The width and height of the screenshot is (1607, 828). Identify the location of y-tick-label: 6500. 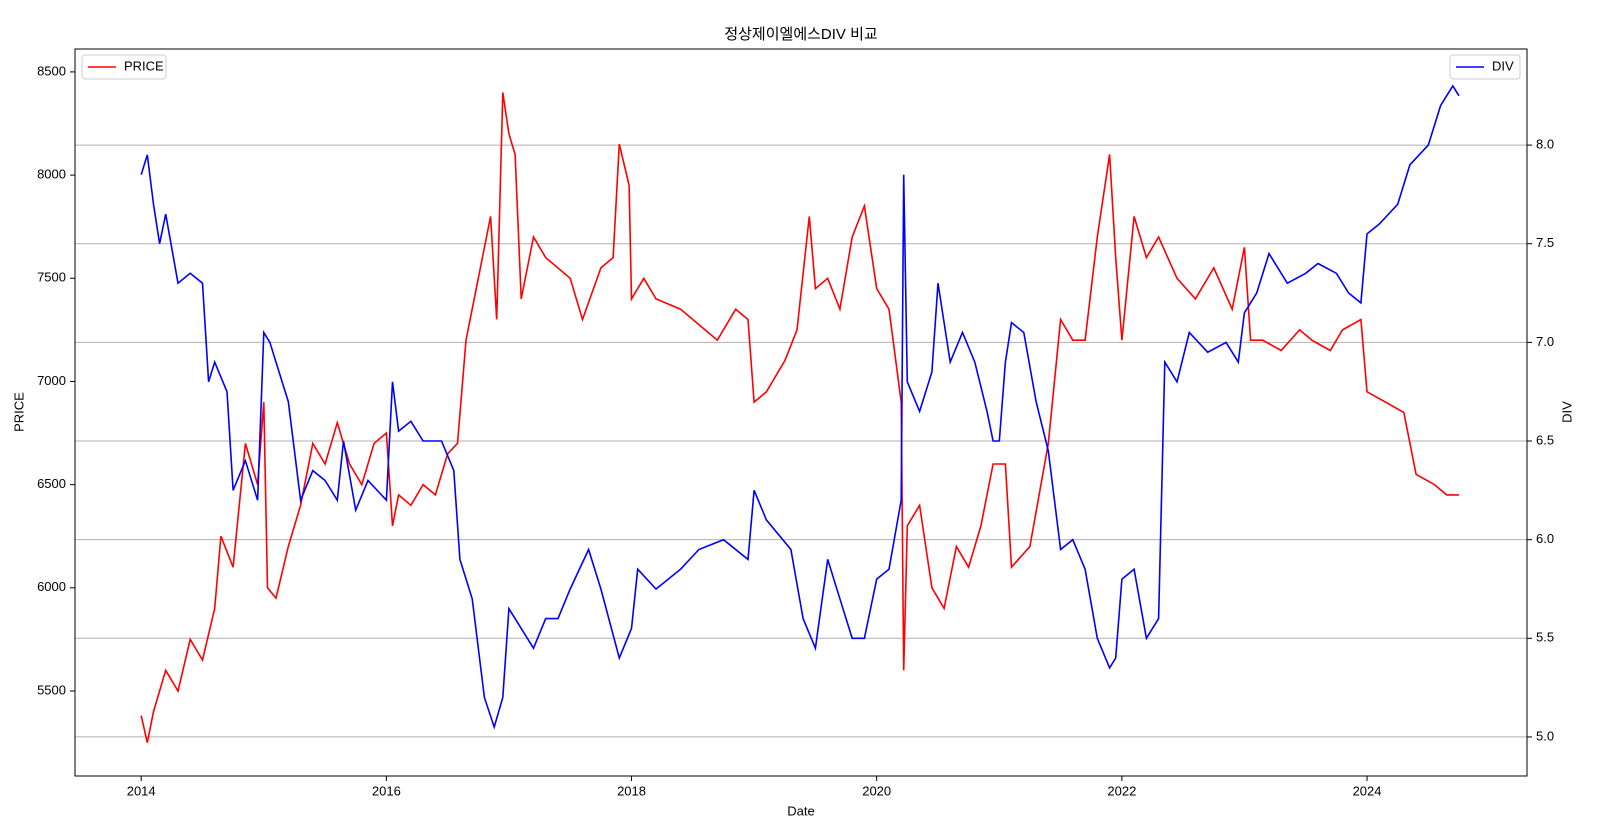
(51, 483).